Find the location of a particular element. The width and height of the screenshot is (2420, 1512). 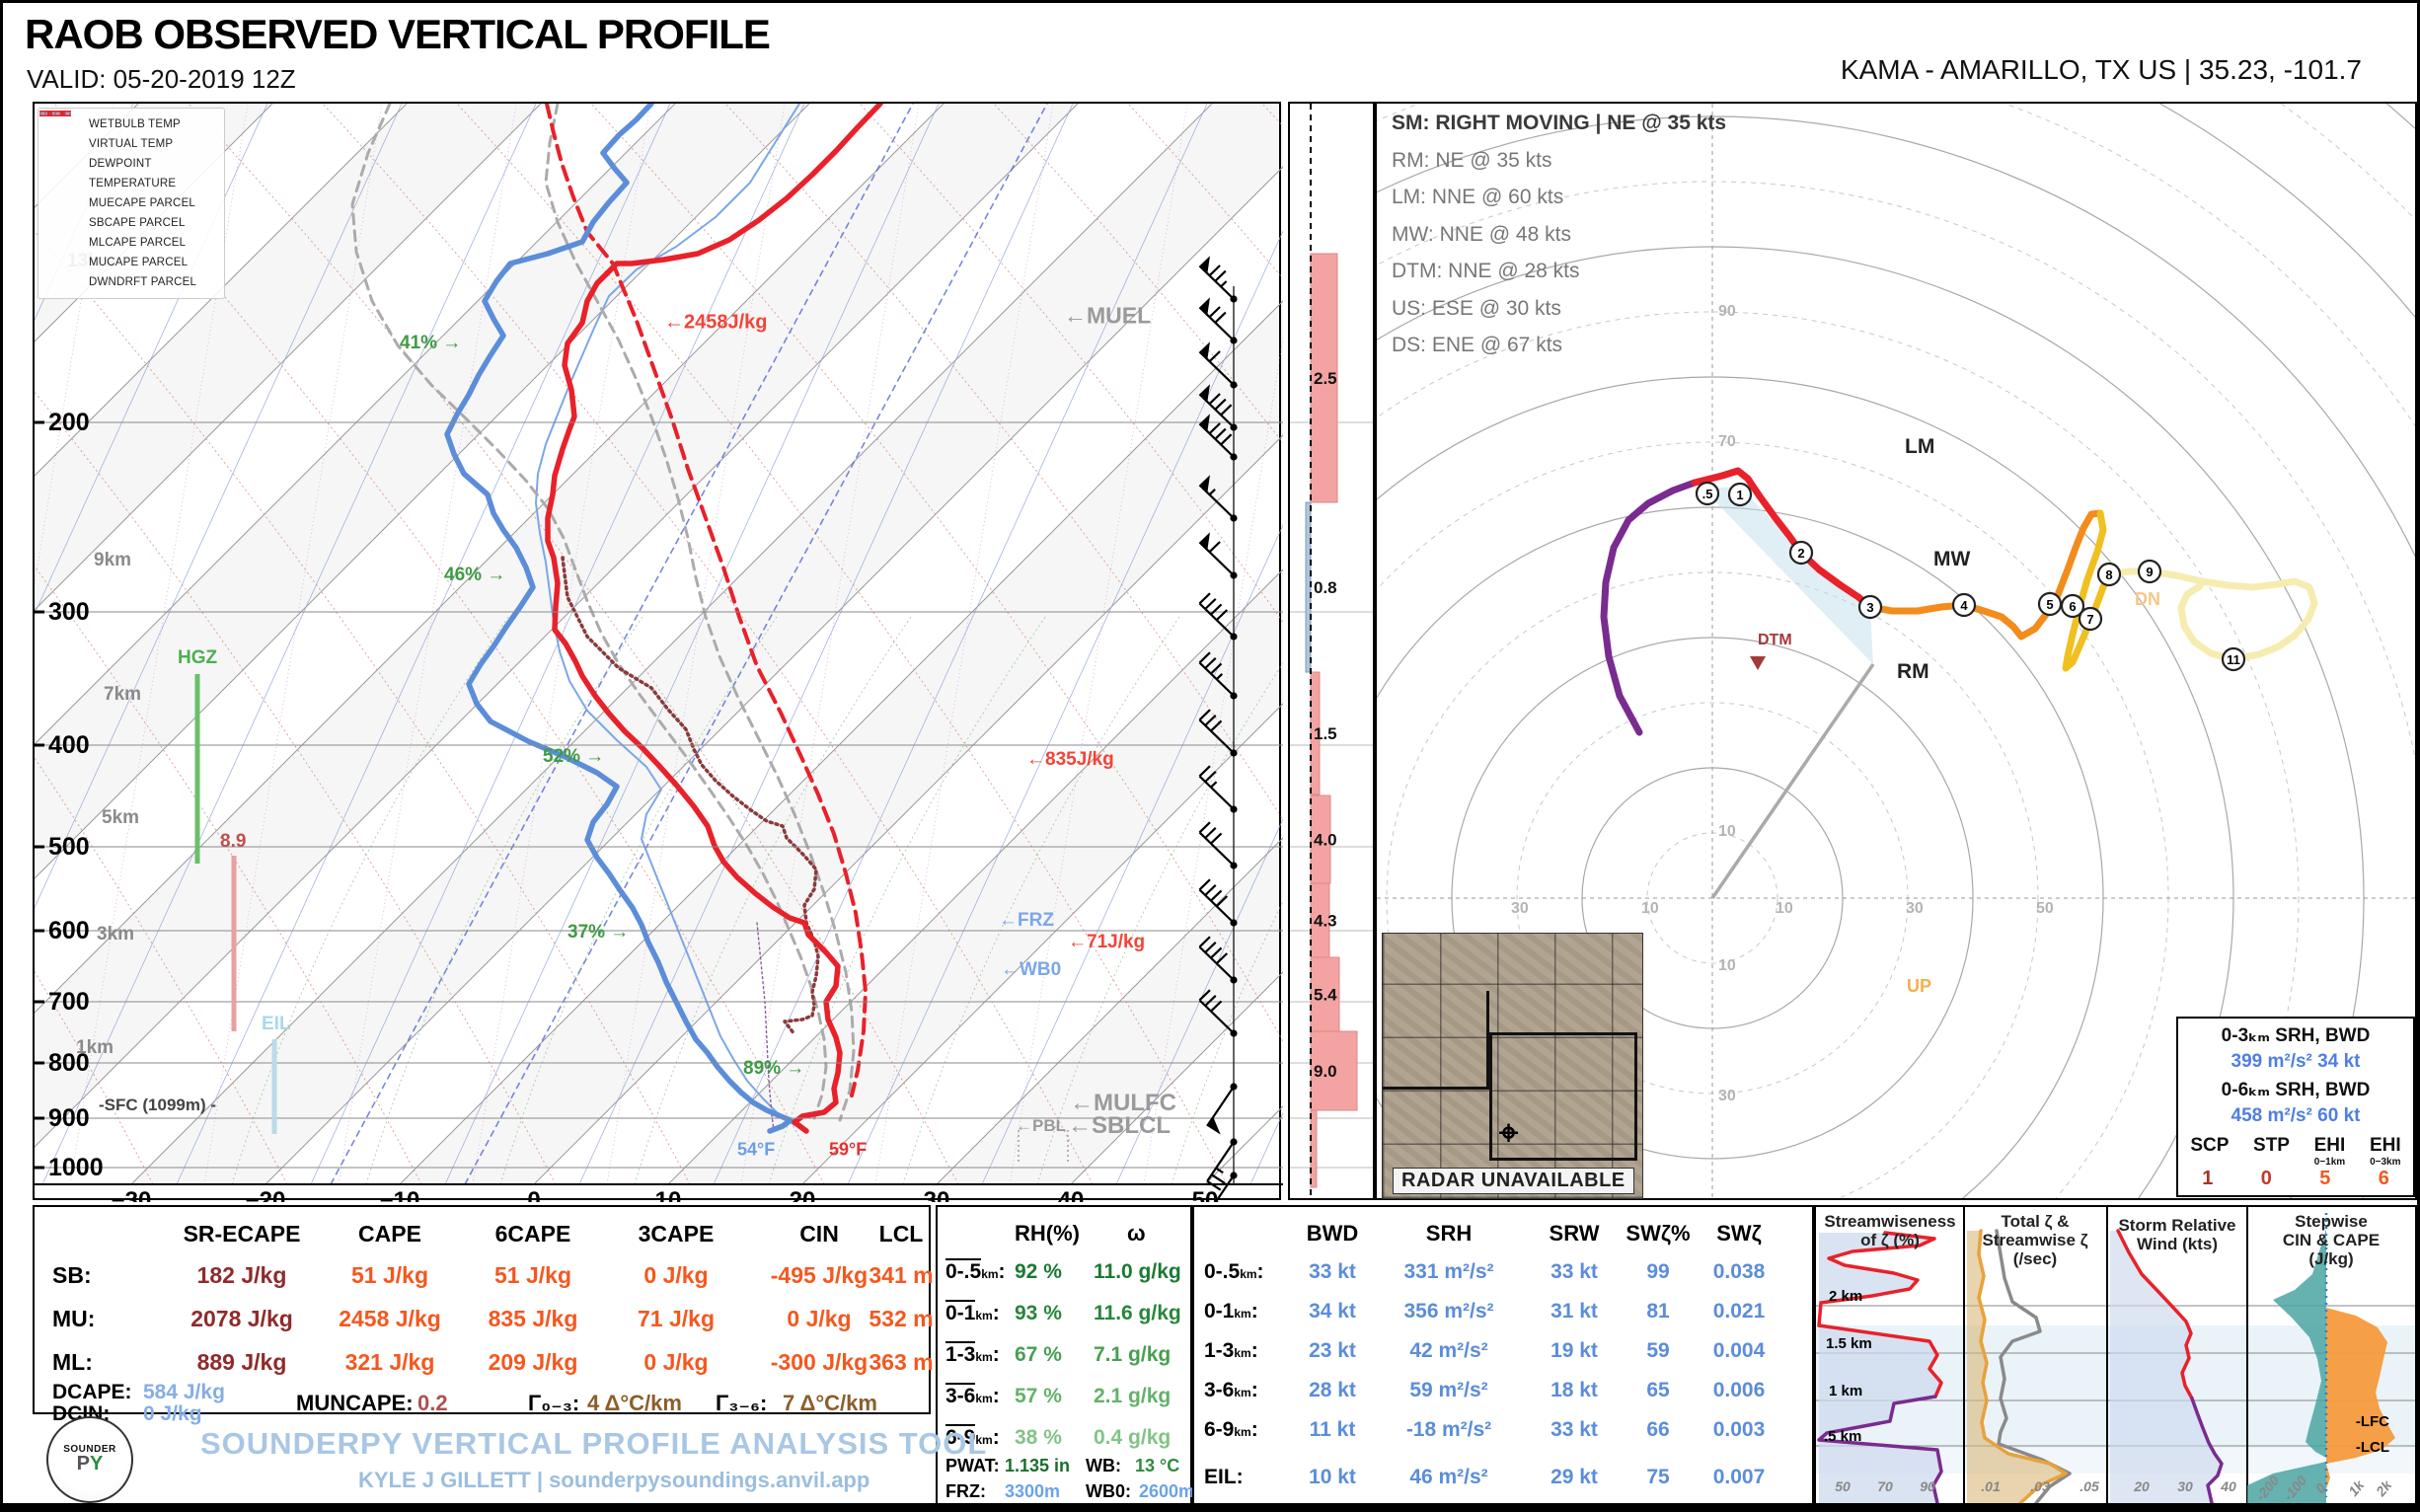

kinematics-cell: 19 kt is located at coordinates (1574, 1350).